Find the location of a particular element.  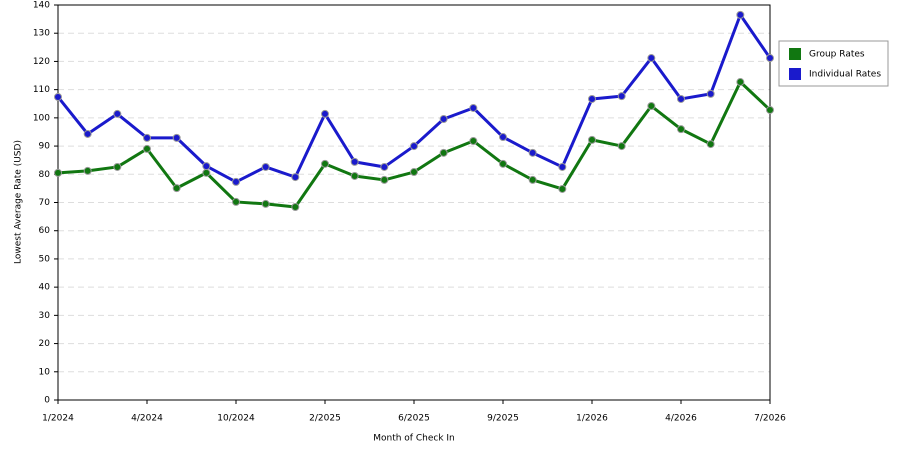

x-tick-label: 10/2024 is located at coordinates (236, 419).